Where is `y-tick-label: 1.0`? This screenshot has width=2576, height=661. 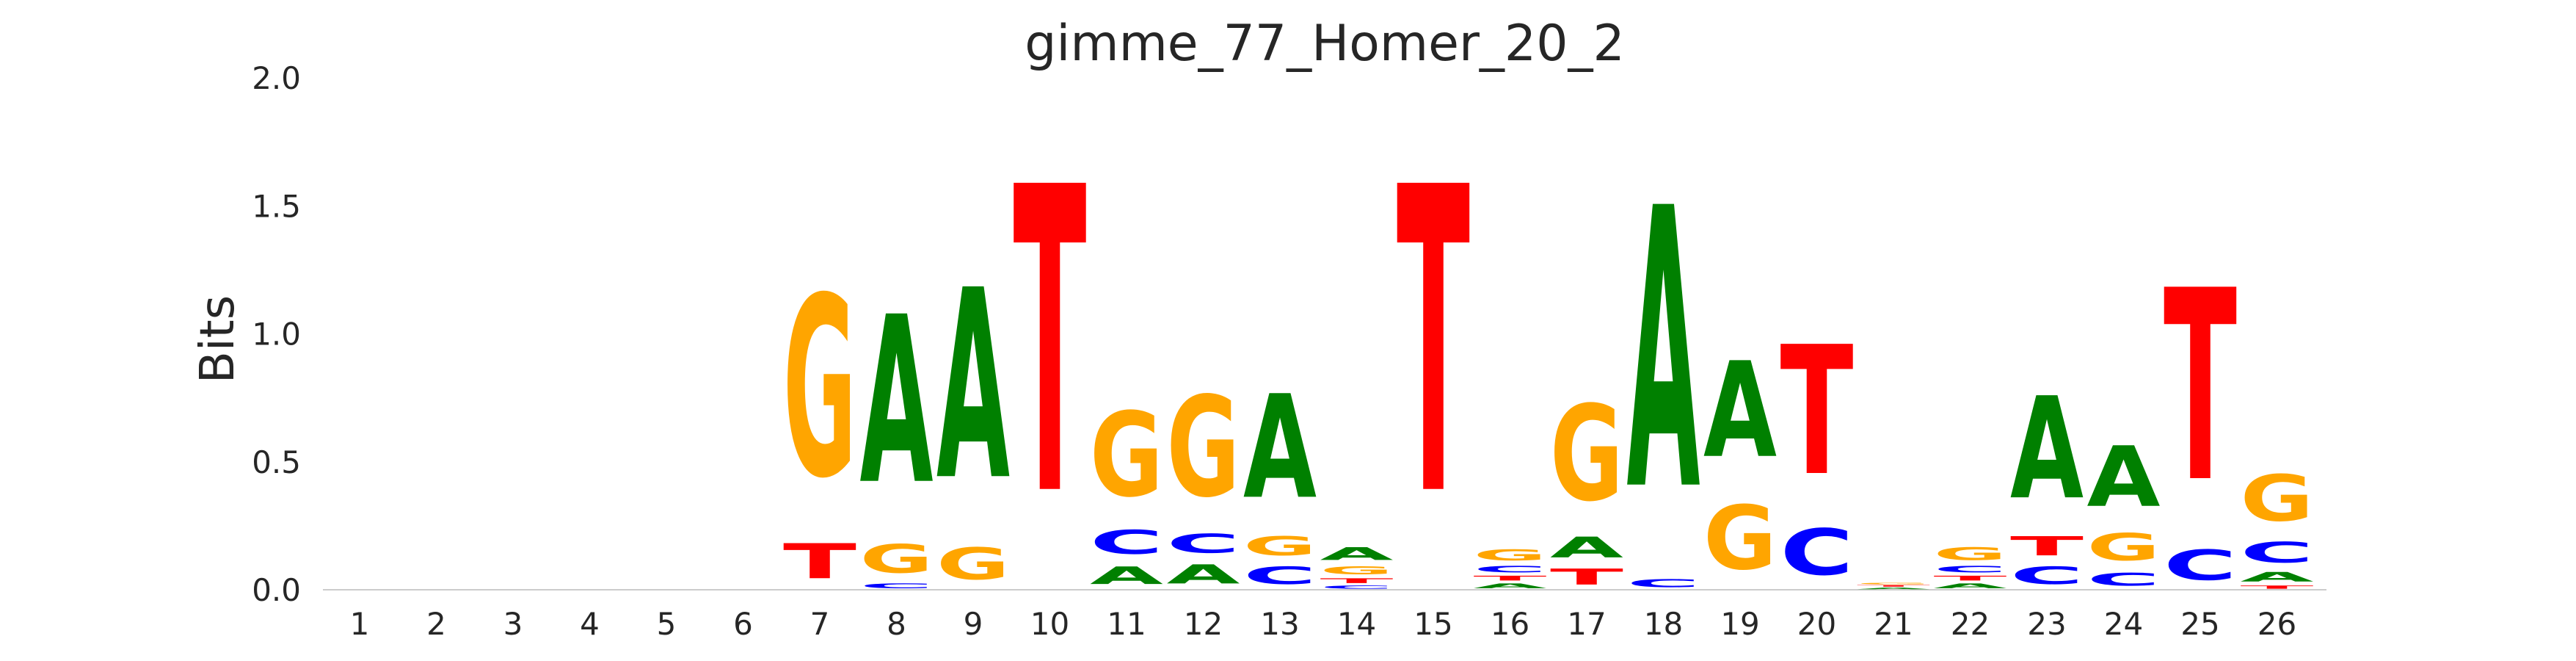
y-tick-label: 1.0 is located at coordinates (276, 335).